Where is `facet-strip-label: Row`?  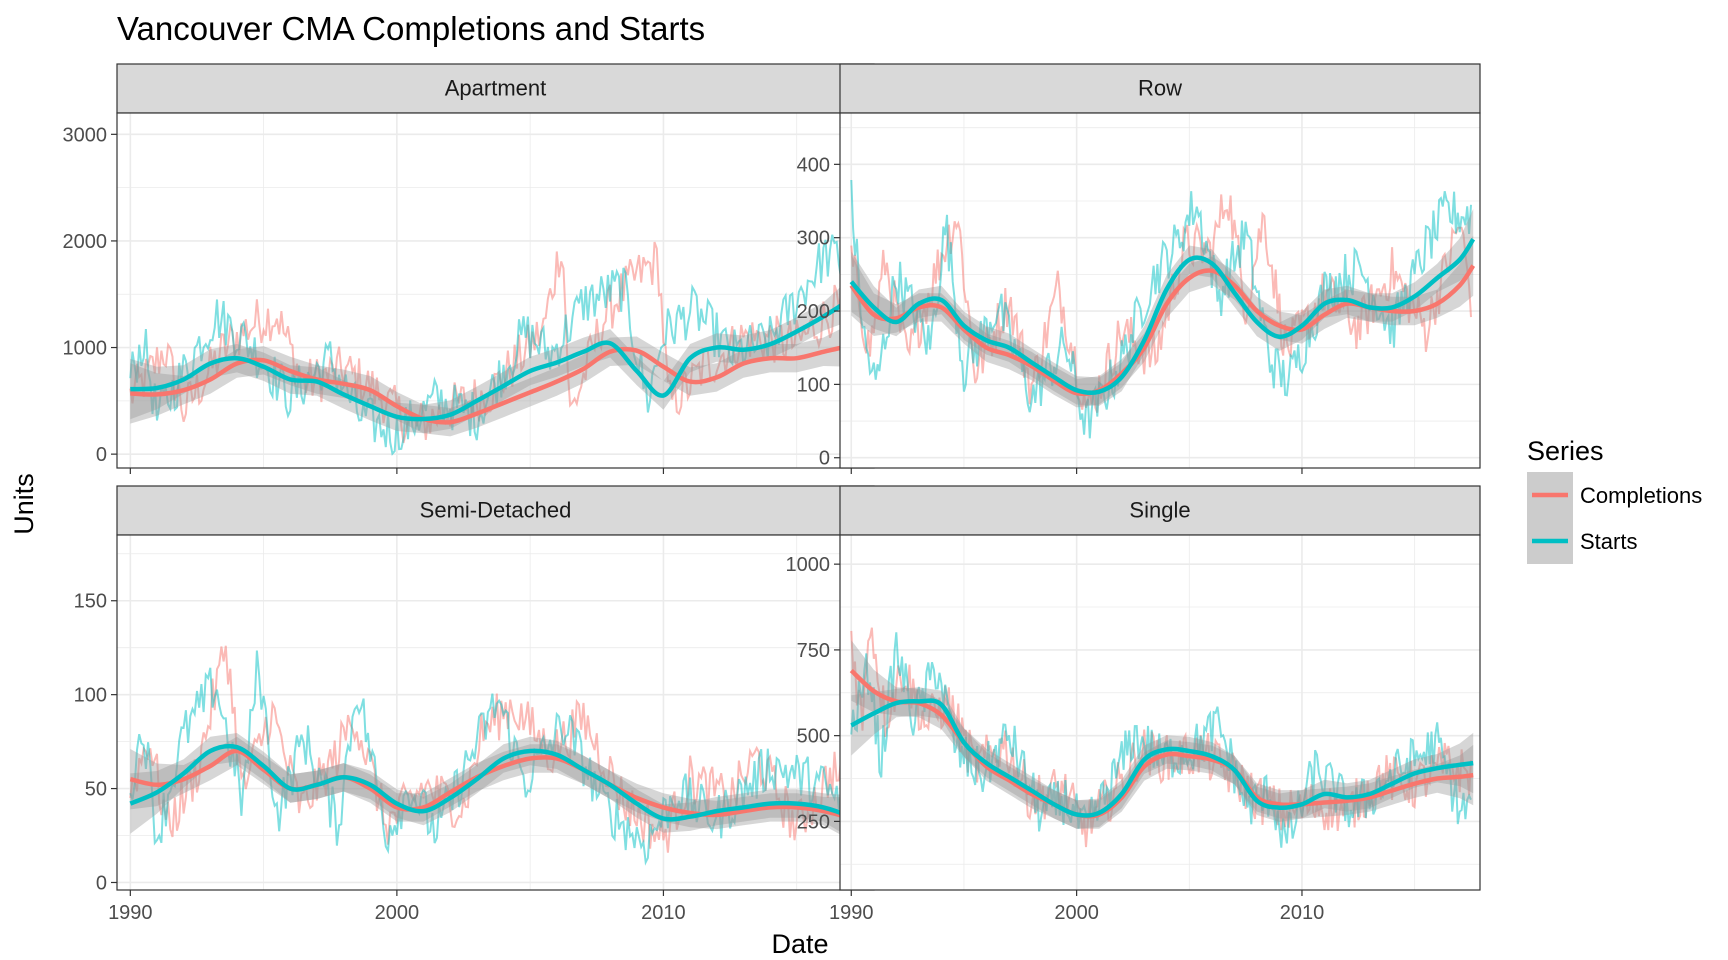 facet-strip-label: Row is located at coordinates (1160, 88).